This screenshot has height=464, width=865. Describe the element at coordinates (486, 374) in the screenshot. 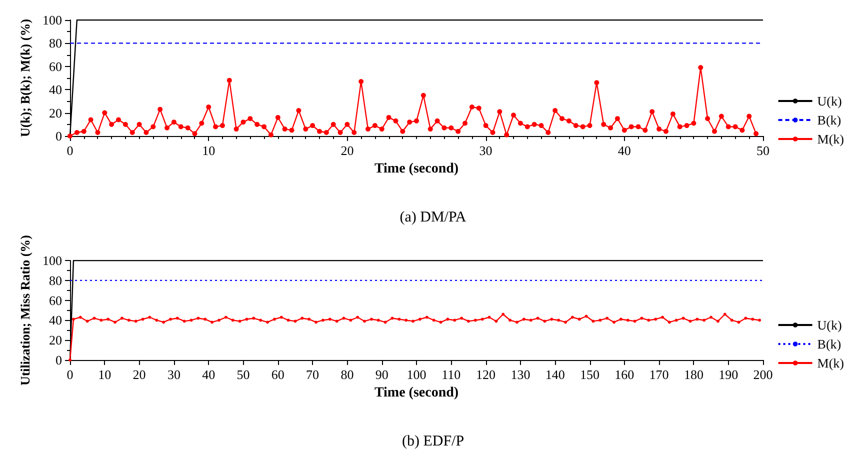

I see `x-tick-label: 120` at that location.